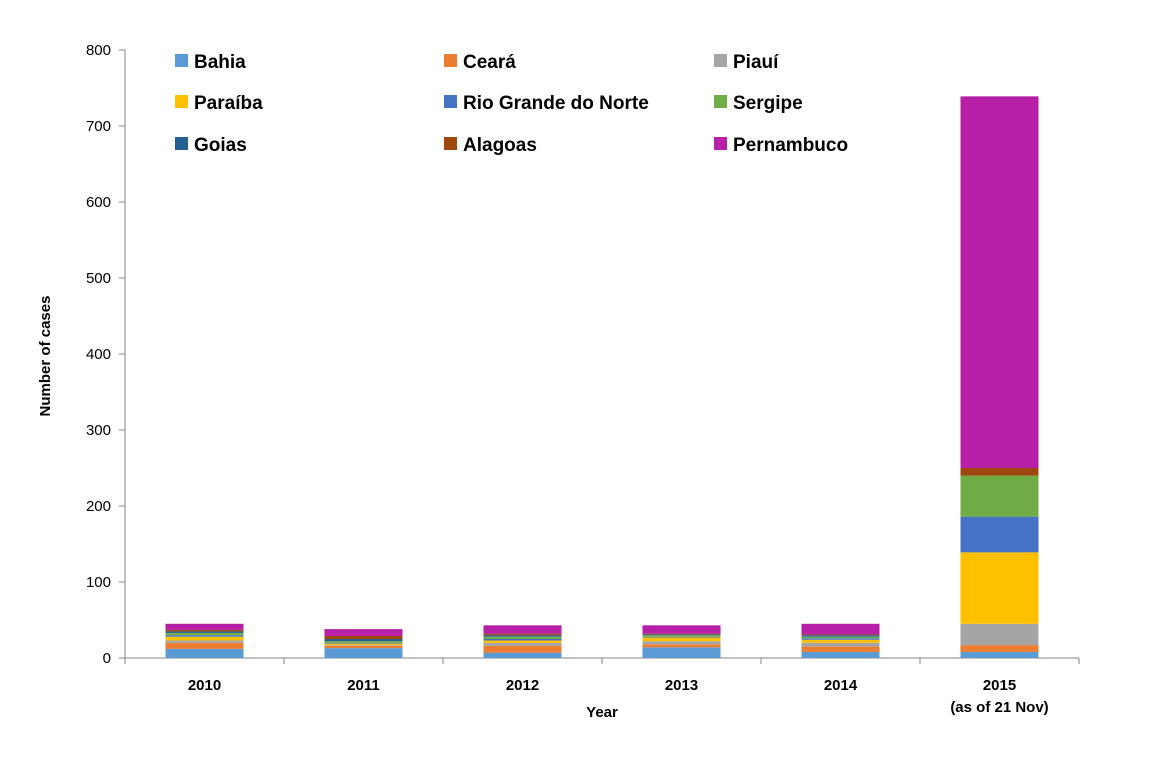  Describe the element at coordinates (107, 658) in the screenshot. I see `y-tick-label: 0` at that location.